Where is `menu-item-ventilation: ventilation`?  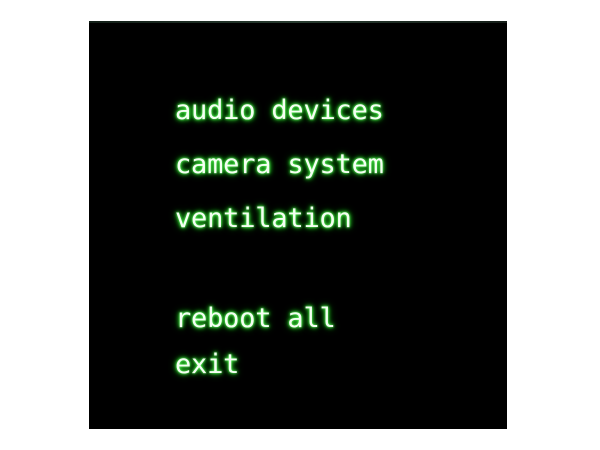 menu-item-ventilation: ventilation is located at coordinates (263, 218).